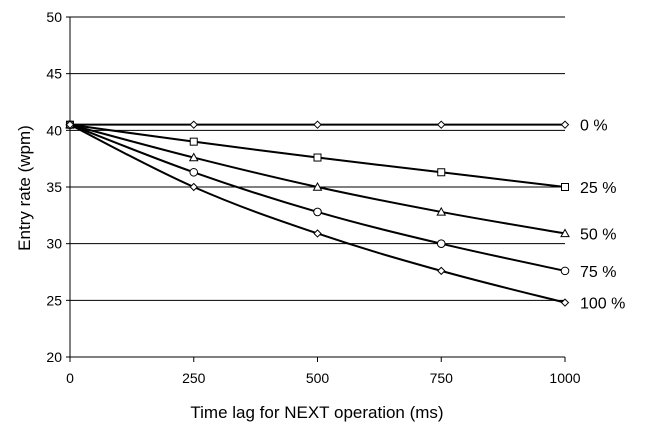 The height and width of the screenshot is (432, 648). I want to click on x-tick-label: 750, so click(442, 378).